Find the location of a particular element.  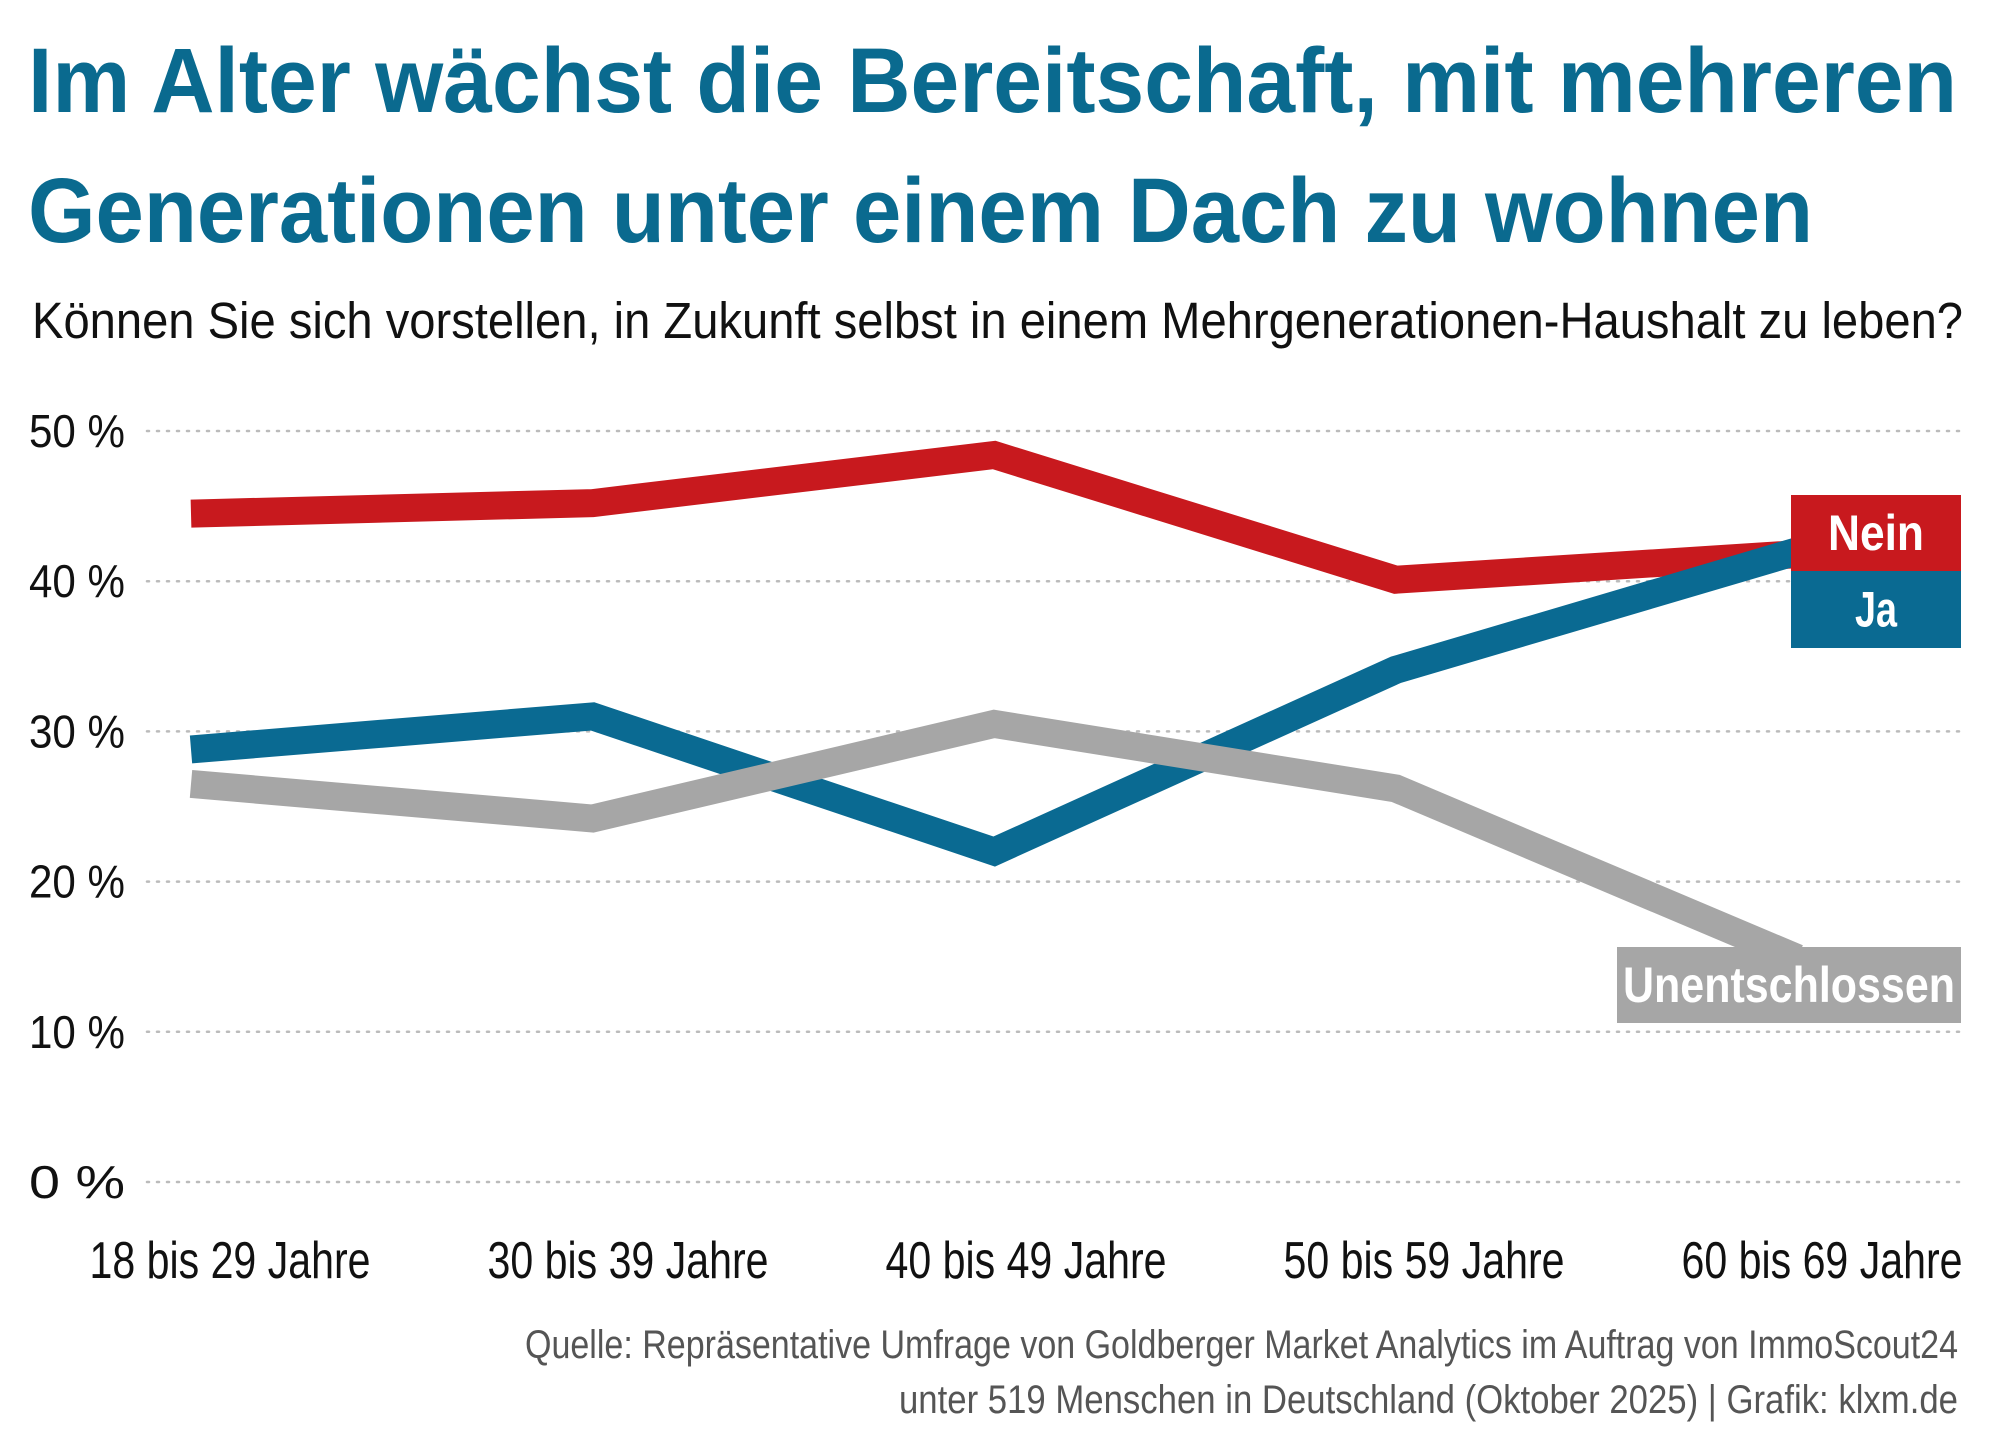

y-tick-label: 0 % is located at coordinates (77, 1182).